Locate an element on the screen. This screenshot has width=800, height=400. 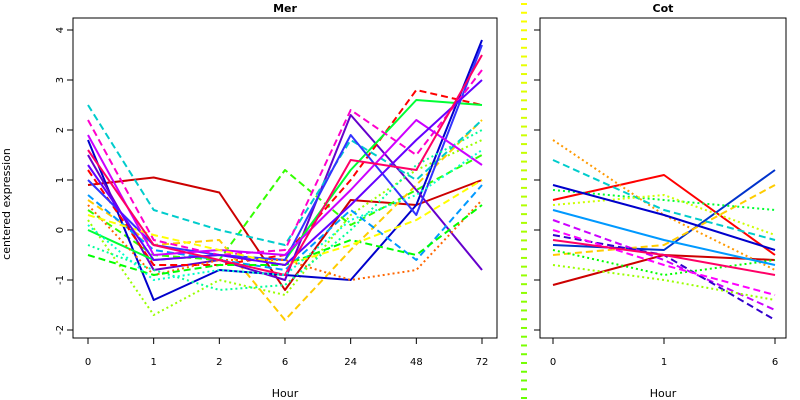
mer-y-tick-label: -2 is located at coordinates (60, 330).